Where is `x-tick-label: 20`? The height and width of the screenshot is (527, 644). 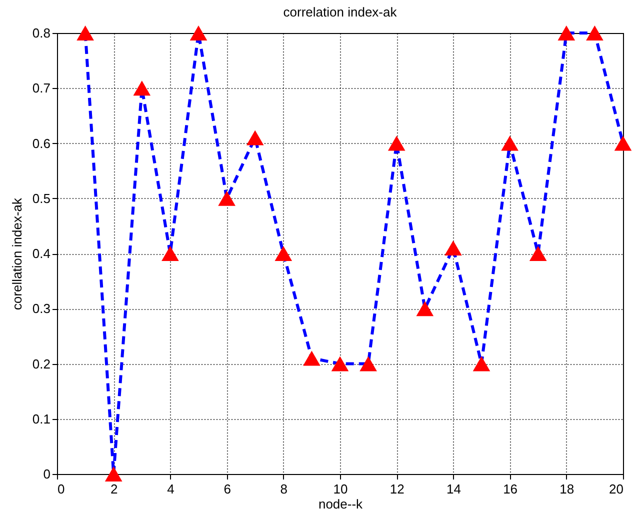 x-tick-label: 20 is located at coordinates (616, 489).